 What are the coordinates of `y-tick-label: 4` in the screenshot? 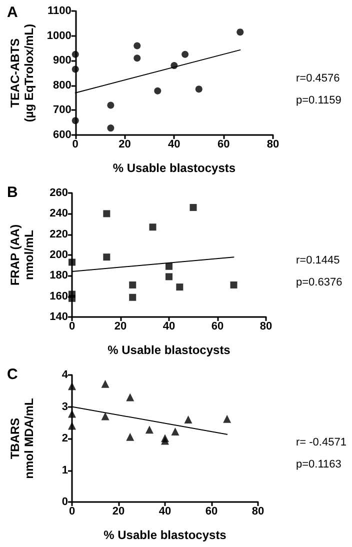 It's located at (65, 375).